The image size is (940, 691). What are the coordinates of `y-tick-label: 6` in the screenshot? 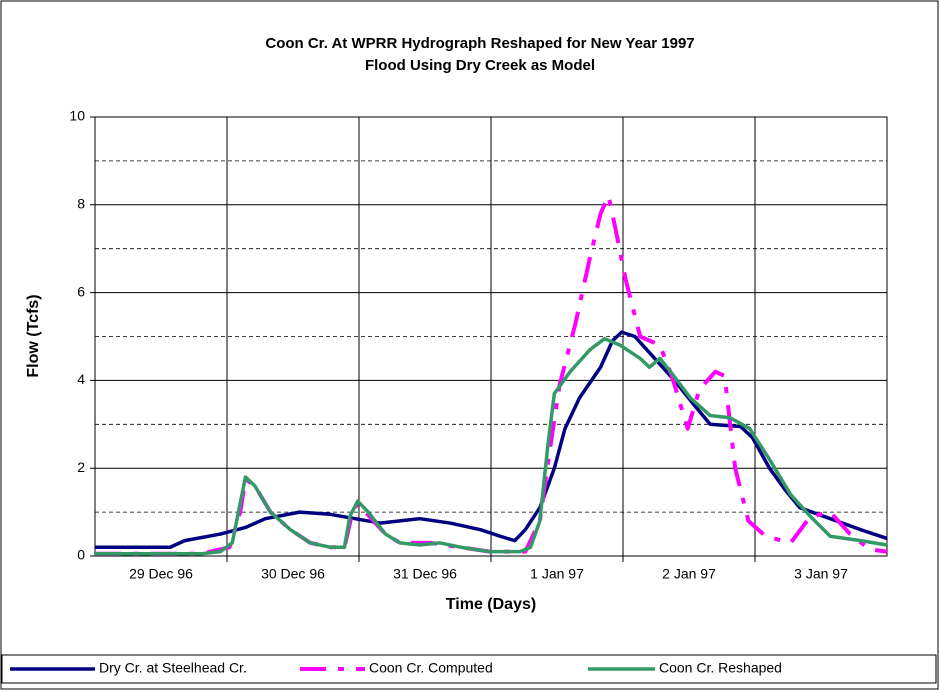 It's located at (81, 291).